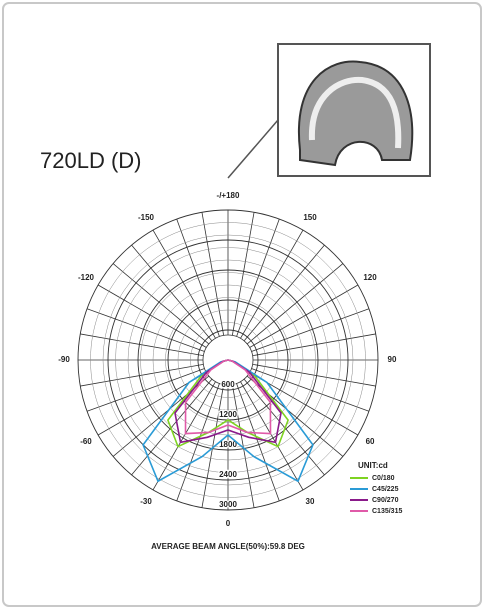 The image size is (486, 615). What do you see at coordinates (253, 149) in the screenshot?
I see `callout-line` at bounding box center [253, 149].